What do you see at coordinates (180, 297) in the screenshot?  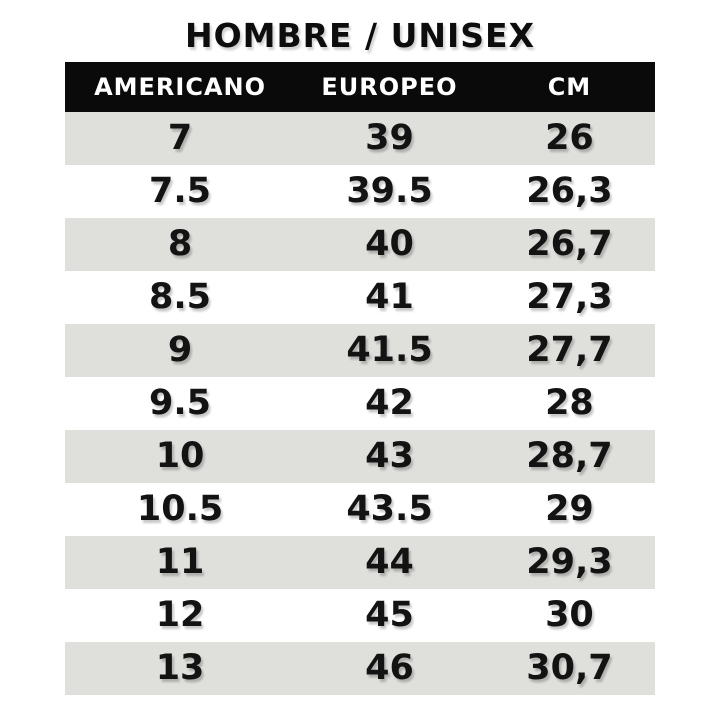 I see `cell-americano: 8.5` at bounding box center [180, 297].